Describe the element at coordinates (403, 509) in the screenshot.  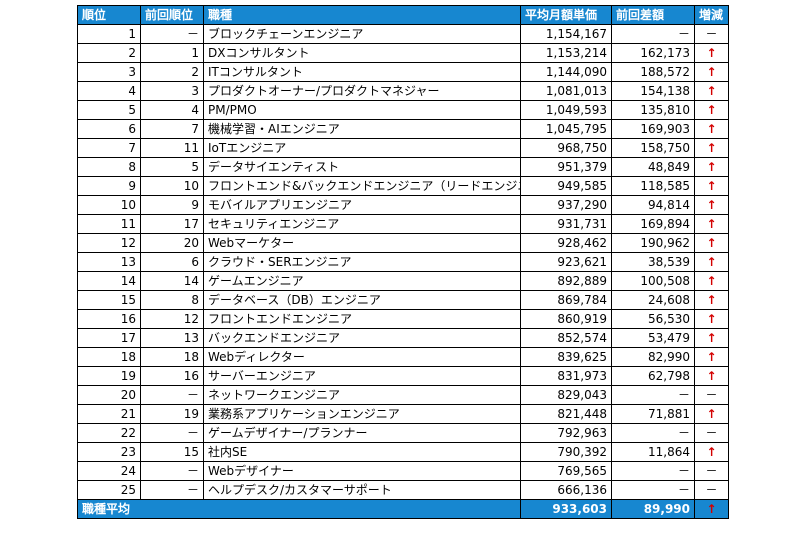
I see `average-row: 職種平均 933,603 89,990 ↑` at that location.